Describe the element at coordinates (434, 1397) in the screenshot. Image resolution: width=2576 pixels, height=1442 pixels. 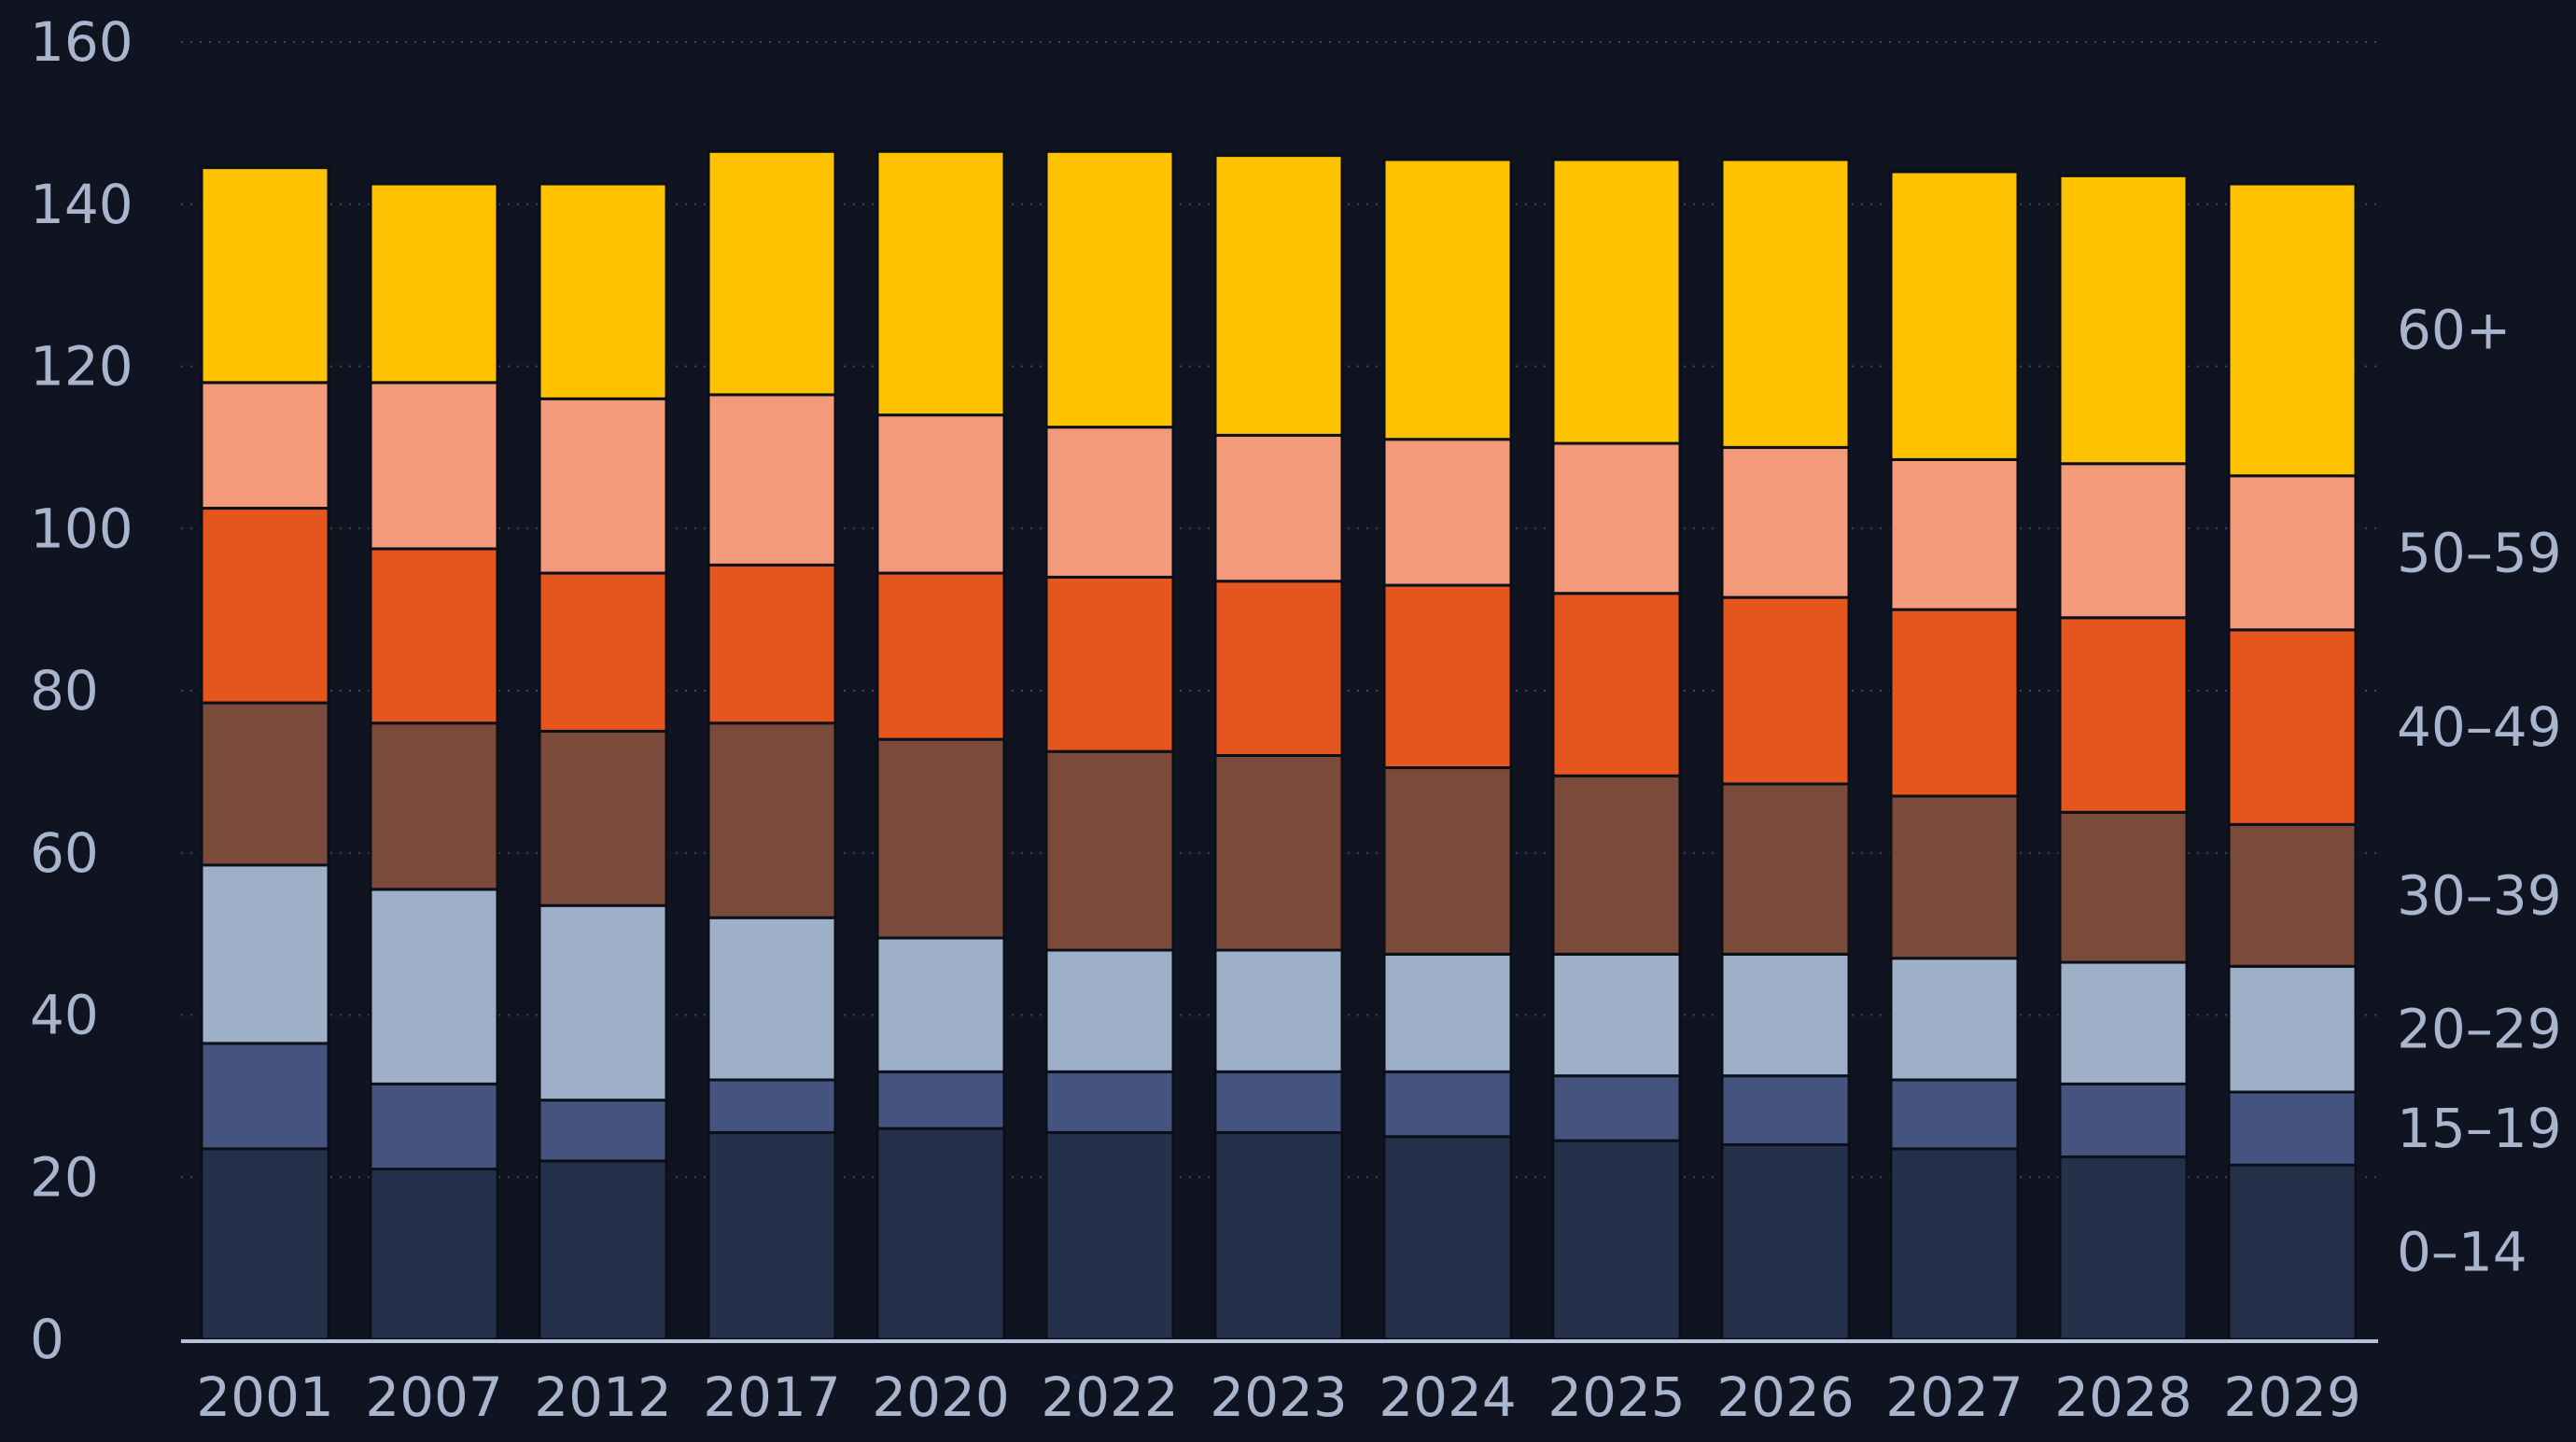
I see `x-tick-label: 2007` at that location.